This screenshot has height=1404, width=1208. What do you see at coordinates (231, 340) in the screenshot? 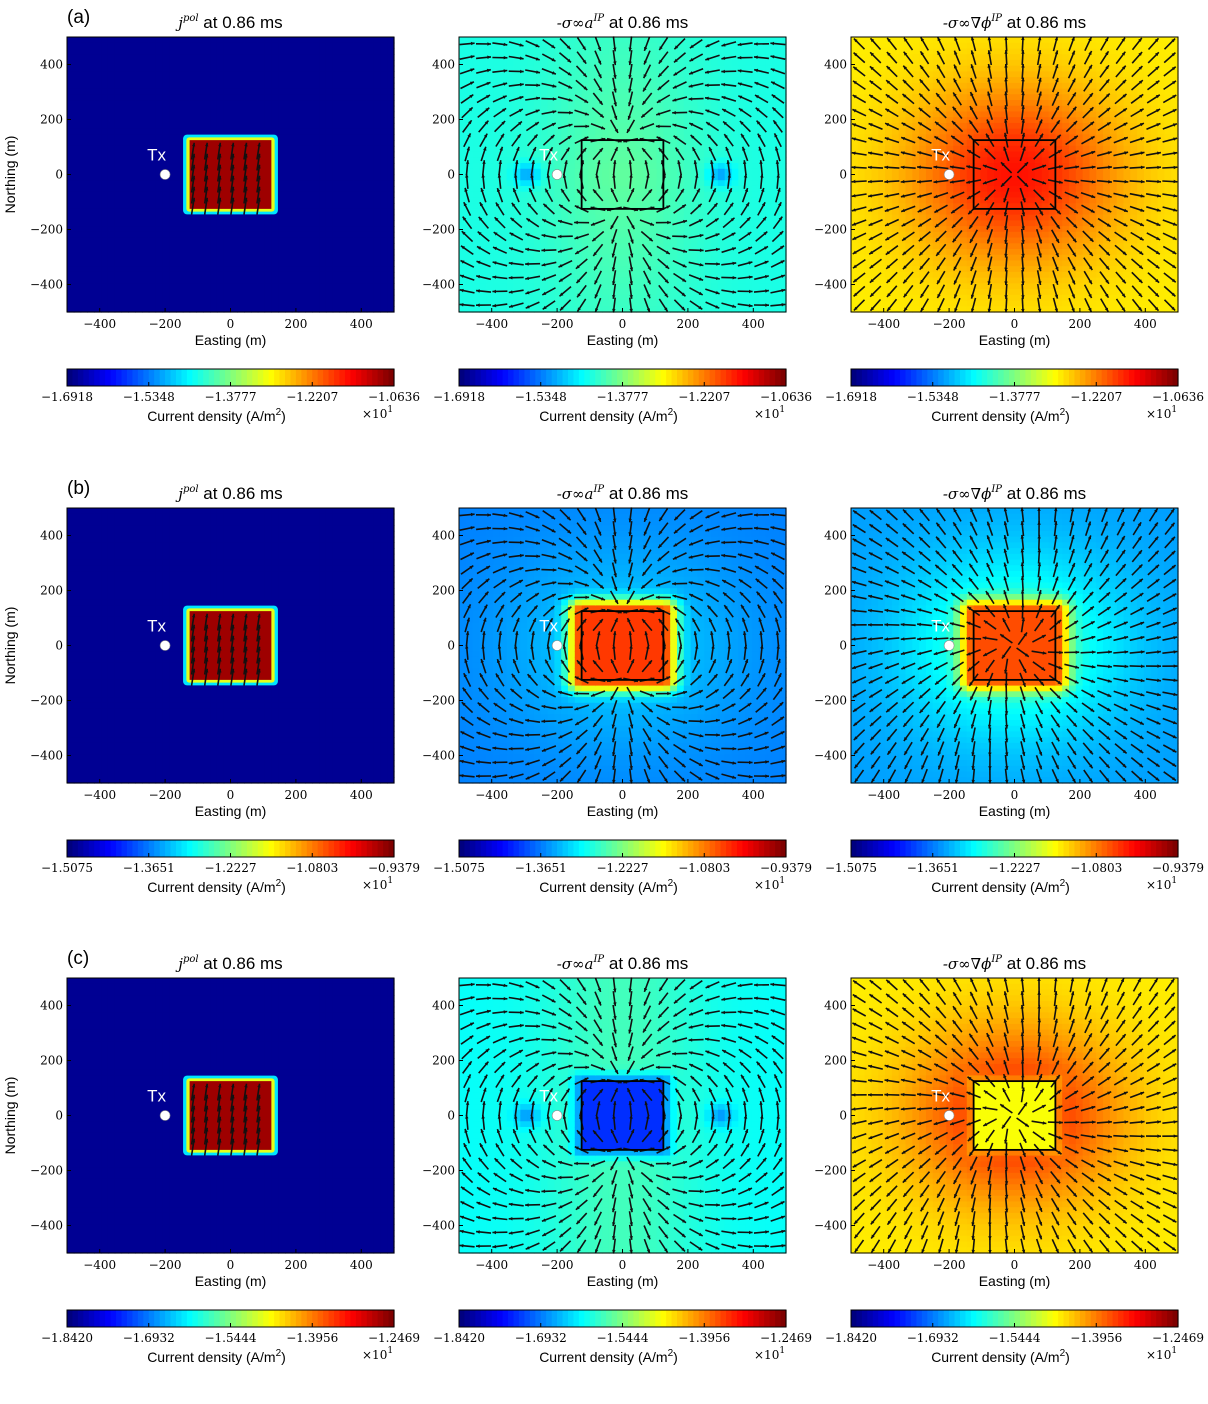
I see `x-axis-label: Easting (m)` at bounding box center [231, 340].